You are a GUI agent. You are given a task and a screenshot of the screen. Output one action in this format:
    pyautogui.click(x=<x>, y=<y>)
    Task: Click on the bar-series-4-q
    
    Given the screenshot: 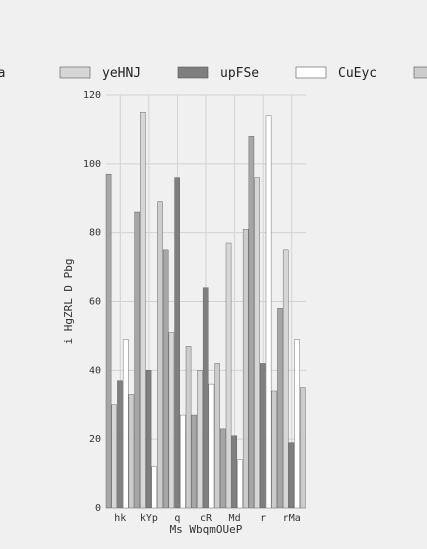 What is the action you would take?
    pyautogui.click(x=188, y=427)
    